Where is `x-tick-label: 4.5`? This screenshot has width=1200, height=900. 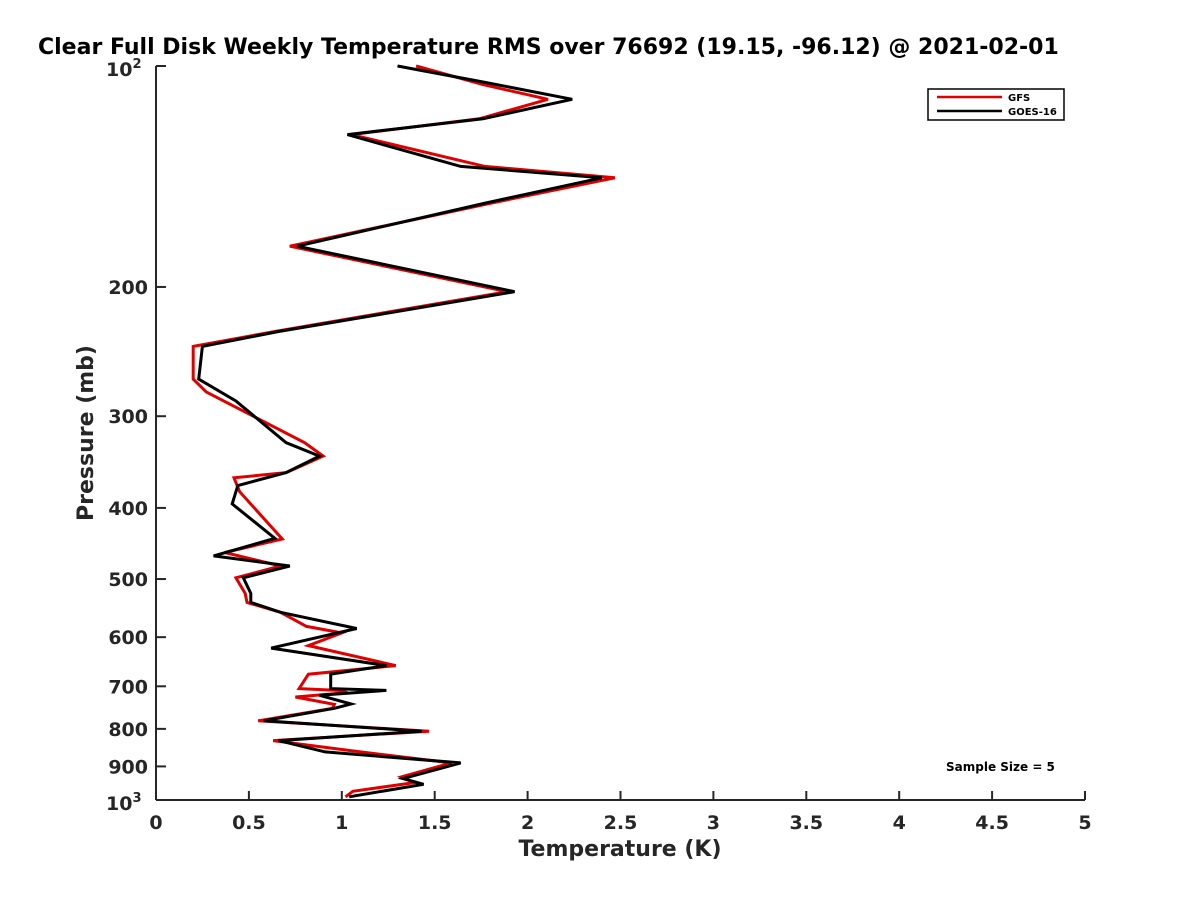 x-tick-label: 4.5 is located at coordinates (992, 823).